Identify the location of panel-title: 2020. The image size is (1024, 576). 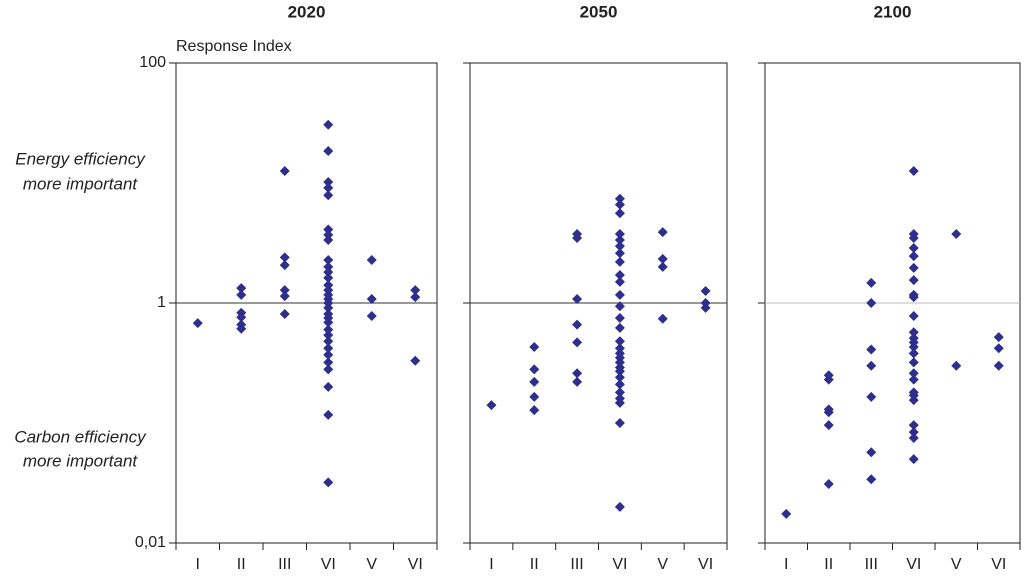
(307, 11).